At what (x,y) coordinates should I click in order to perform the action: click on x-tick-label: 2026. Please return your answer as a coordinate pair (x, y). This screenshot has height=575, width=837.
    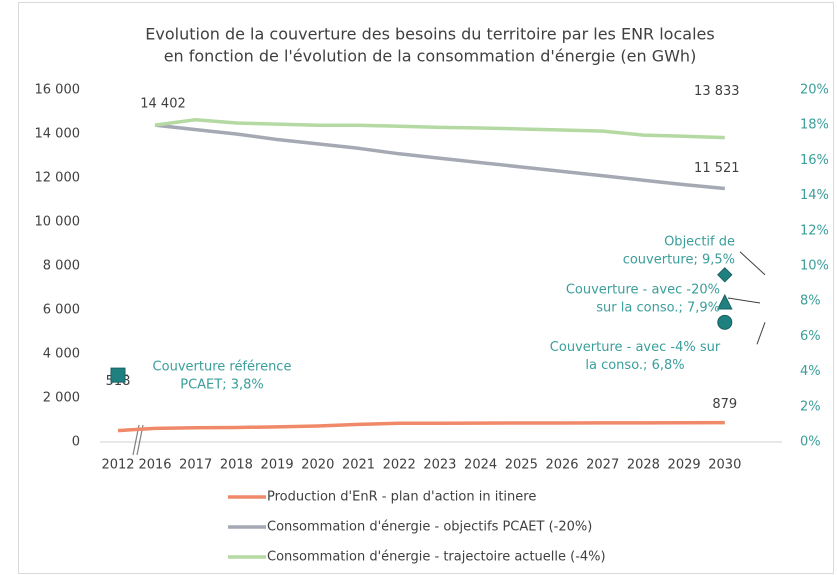
    Looking at the image, I should click on (561, 465).